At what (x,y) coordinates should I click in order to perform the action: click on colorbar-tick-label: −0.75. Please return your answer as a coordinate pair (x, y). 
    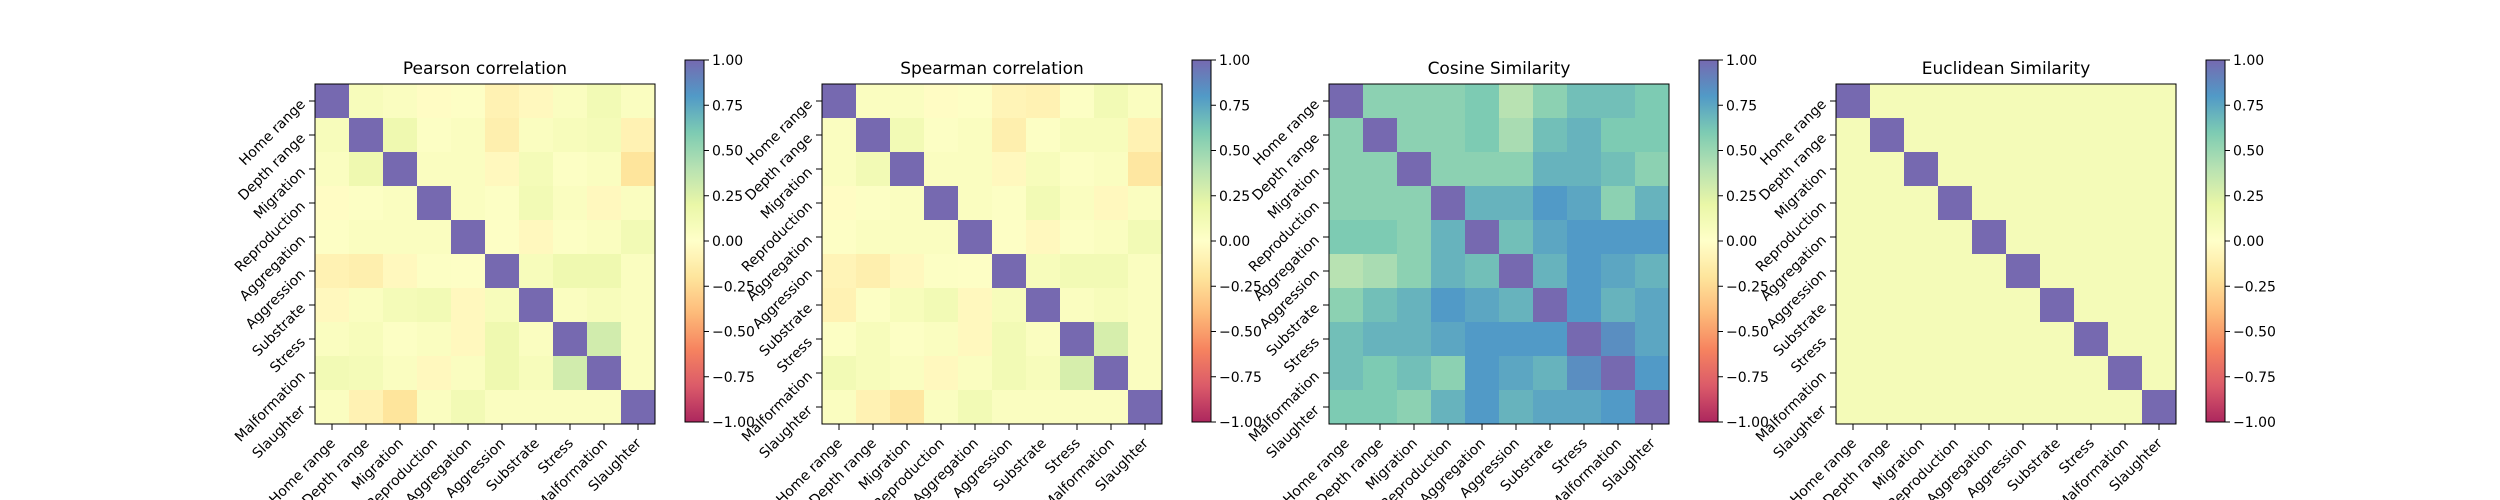
    Looking at the image, I should click on (733, 378).